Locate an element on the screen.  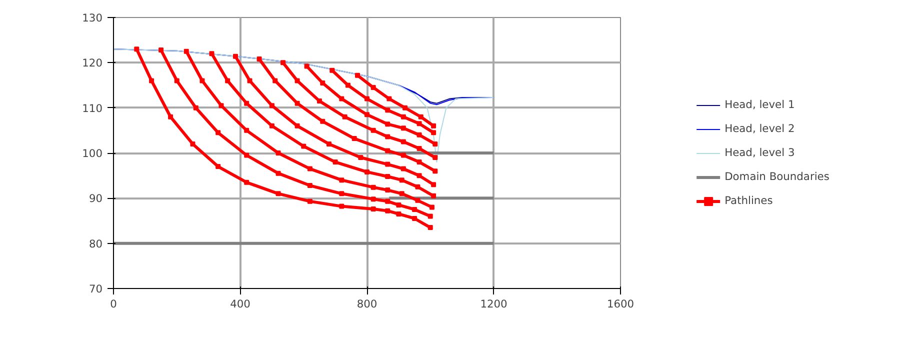
y-tick-label: 130 is located at coordinates (92, 18).